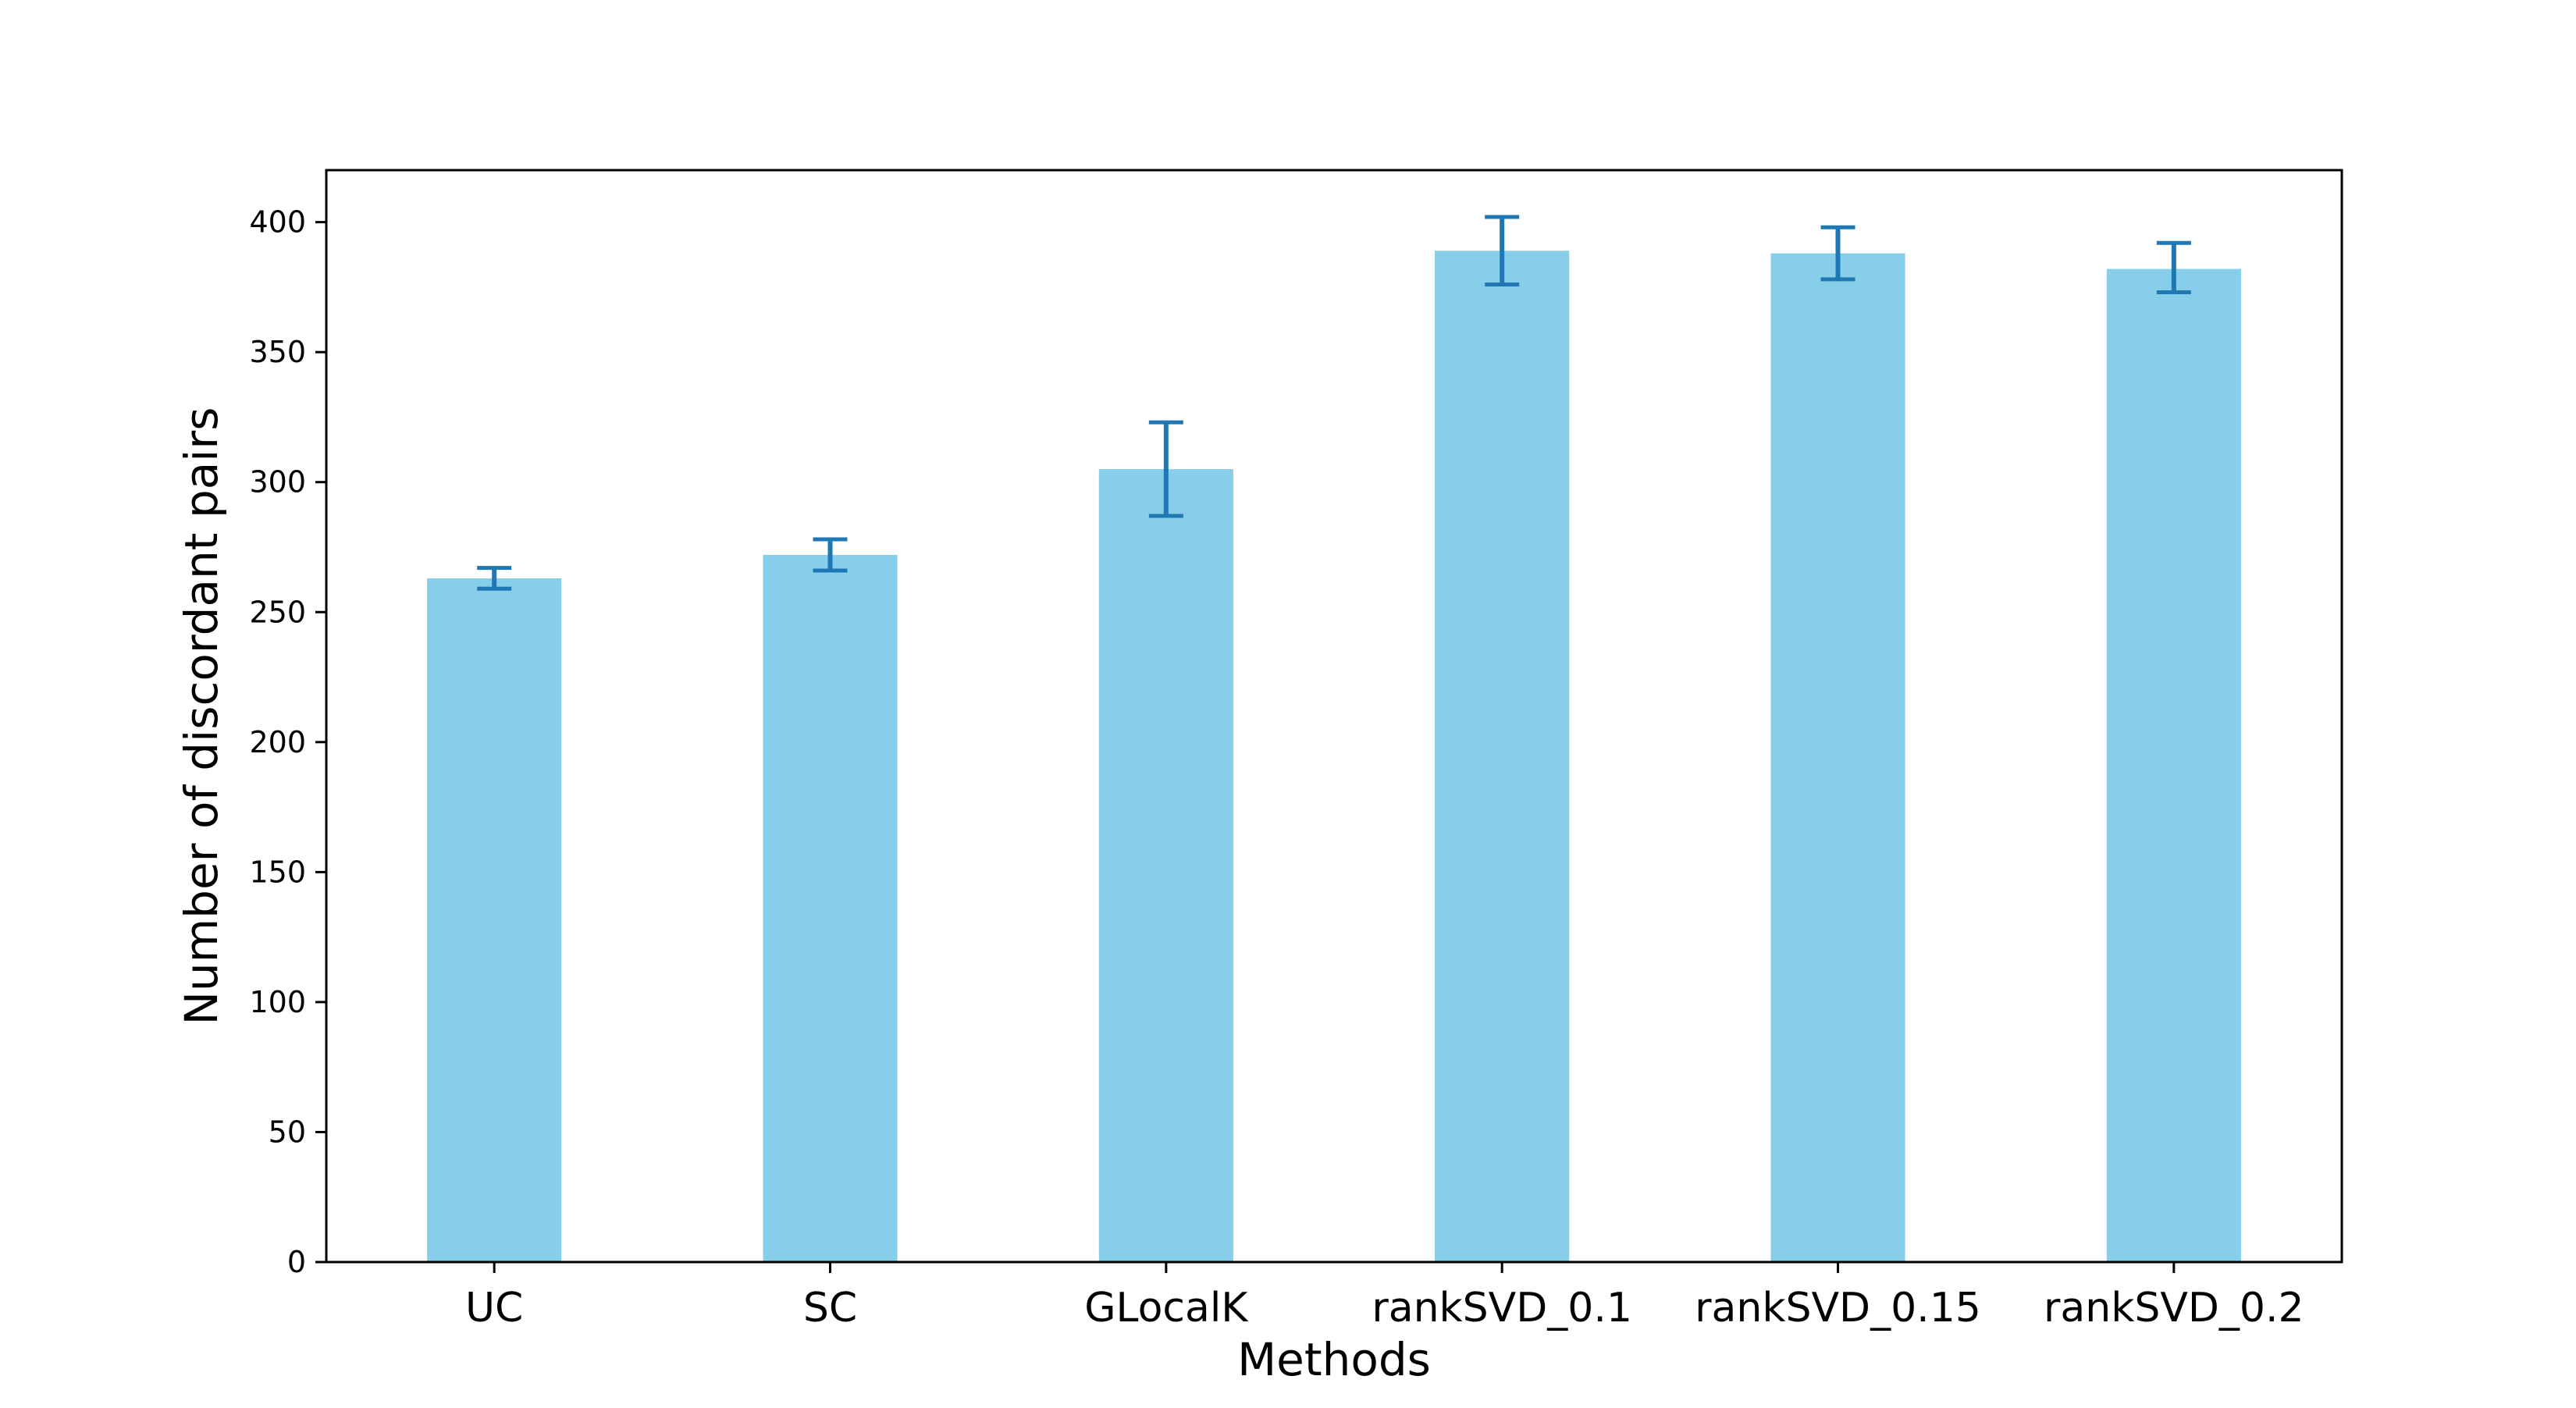 Image resolution: width=2576 pixels, height=1408 pixels. I want to click on error-bar-rankSVD_0.15, so click(1838, 253).